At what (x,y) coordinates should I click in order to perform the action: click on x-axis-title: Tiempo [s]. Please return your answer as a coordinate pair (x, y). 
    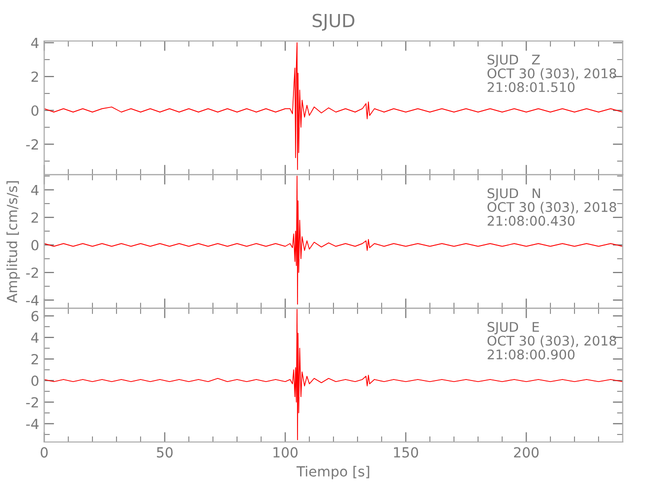
    Looking at the image, I should click on (333, 473).